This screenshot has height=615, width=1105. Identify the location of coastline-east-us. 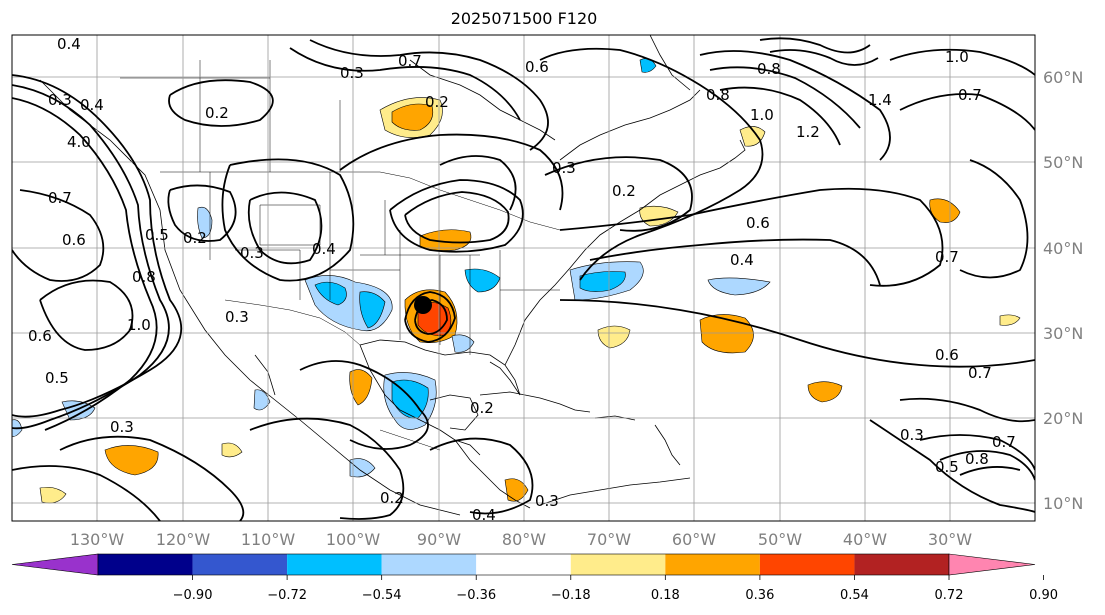
(612, 266).